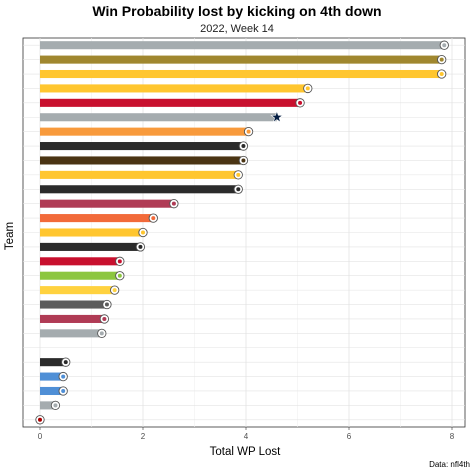 Image resolution: width=474 pixels, height=474 pixels. What do you see at coordinates (248, 131) in the screenshot?
I see `broncos-logo-icon` at bounding box center [248, 131].